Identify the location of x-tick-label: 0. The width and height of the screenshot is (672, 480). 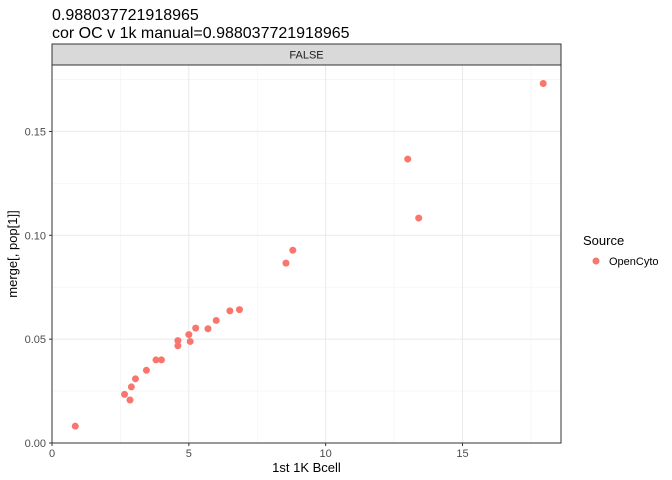
(52, 454).